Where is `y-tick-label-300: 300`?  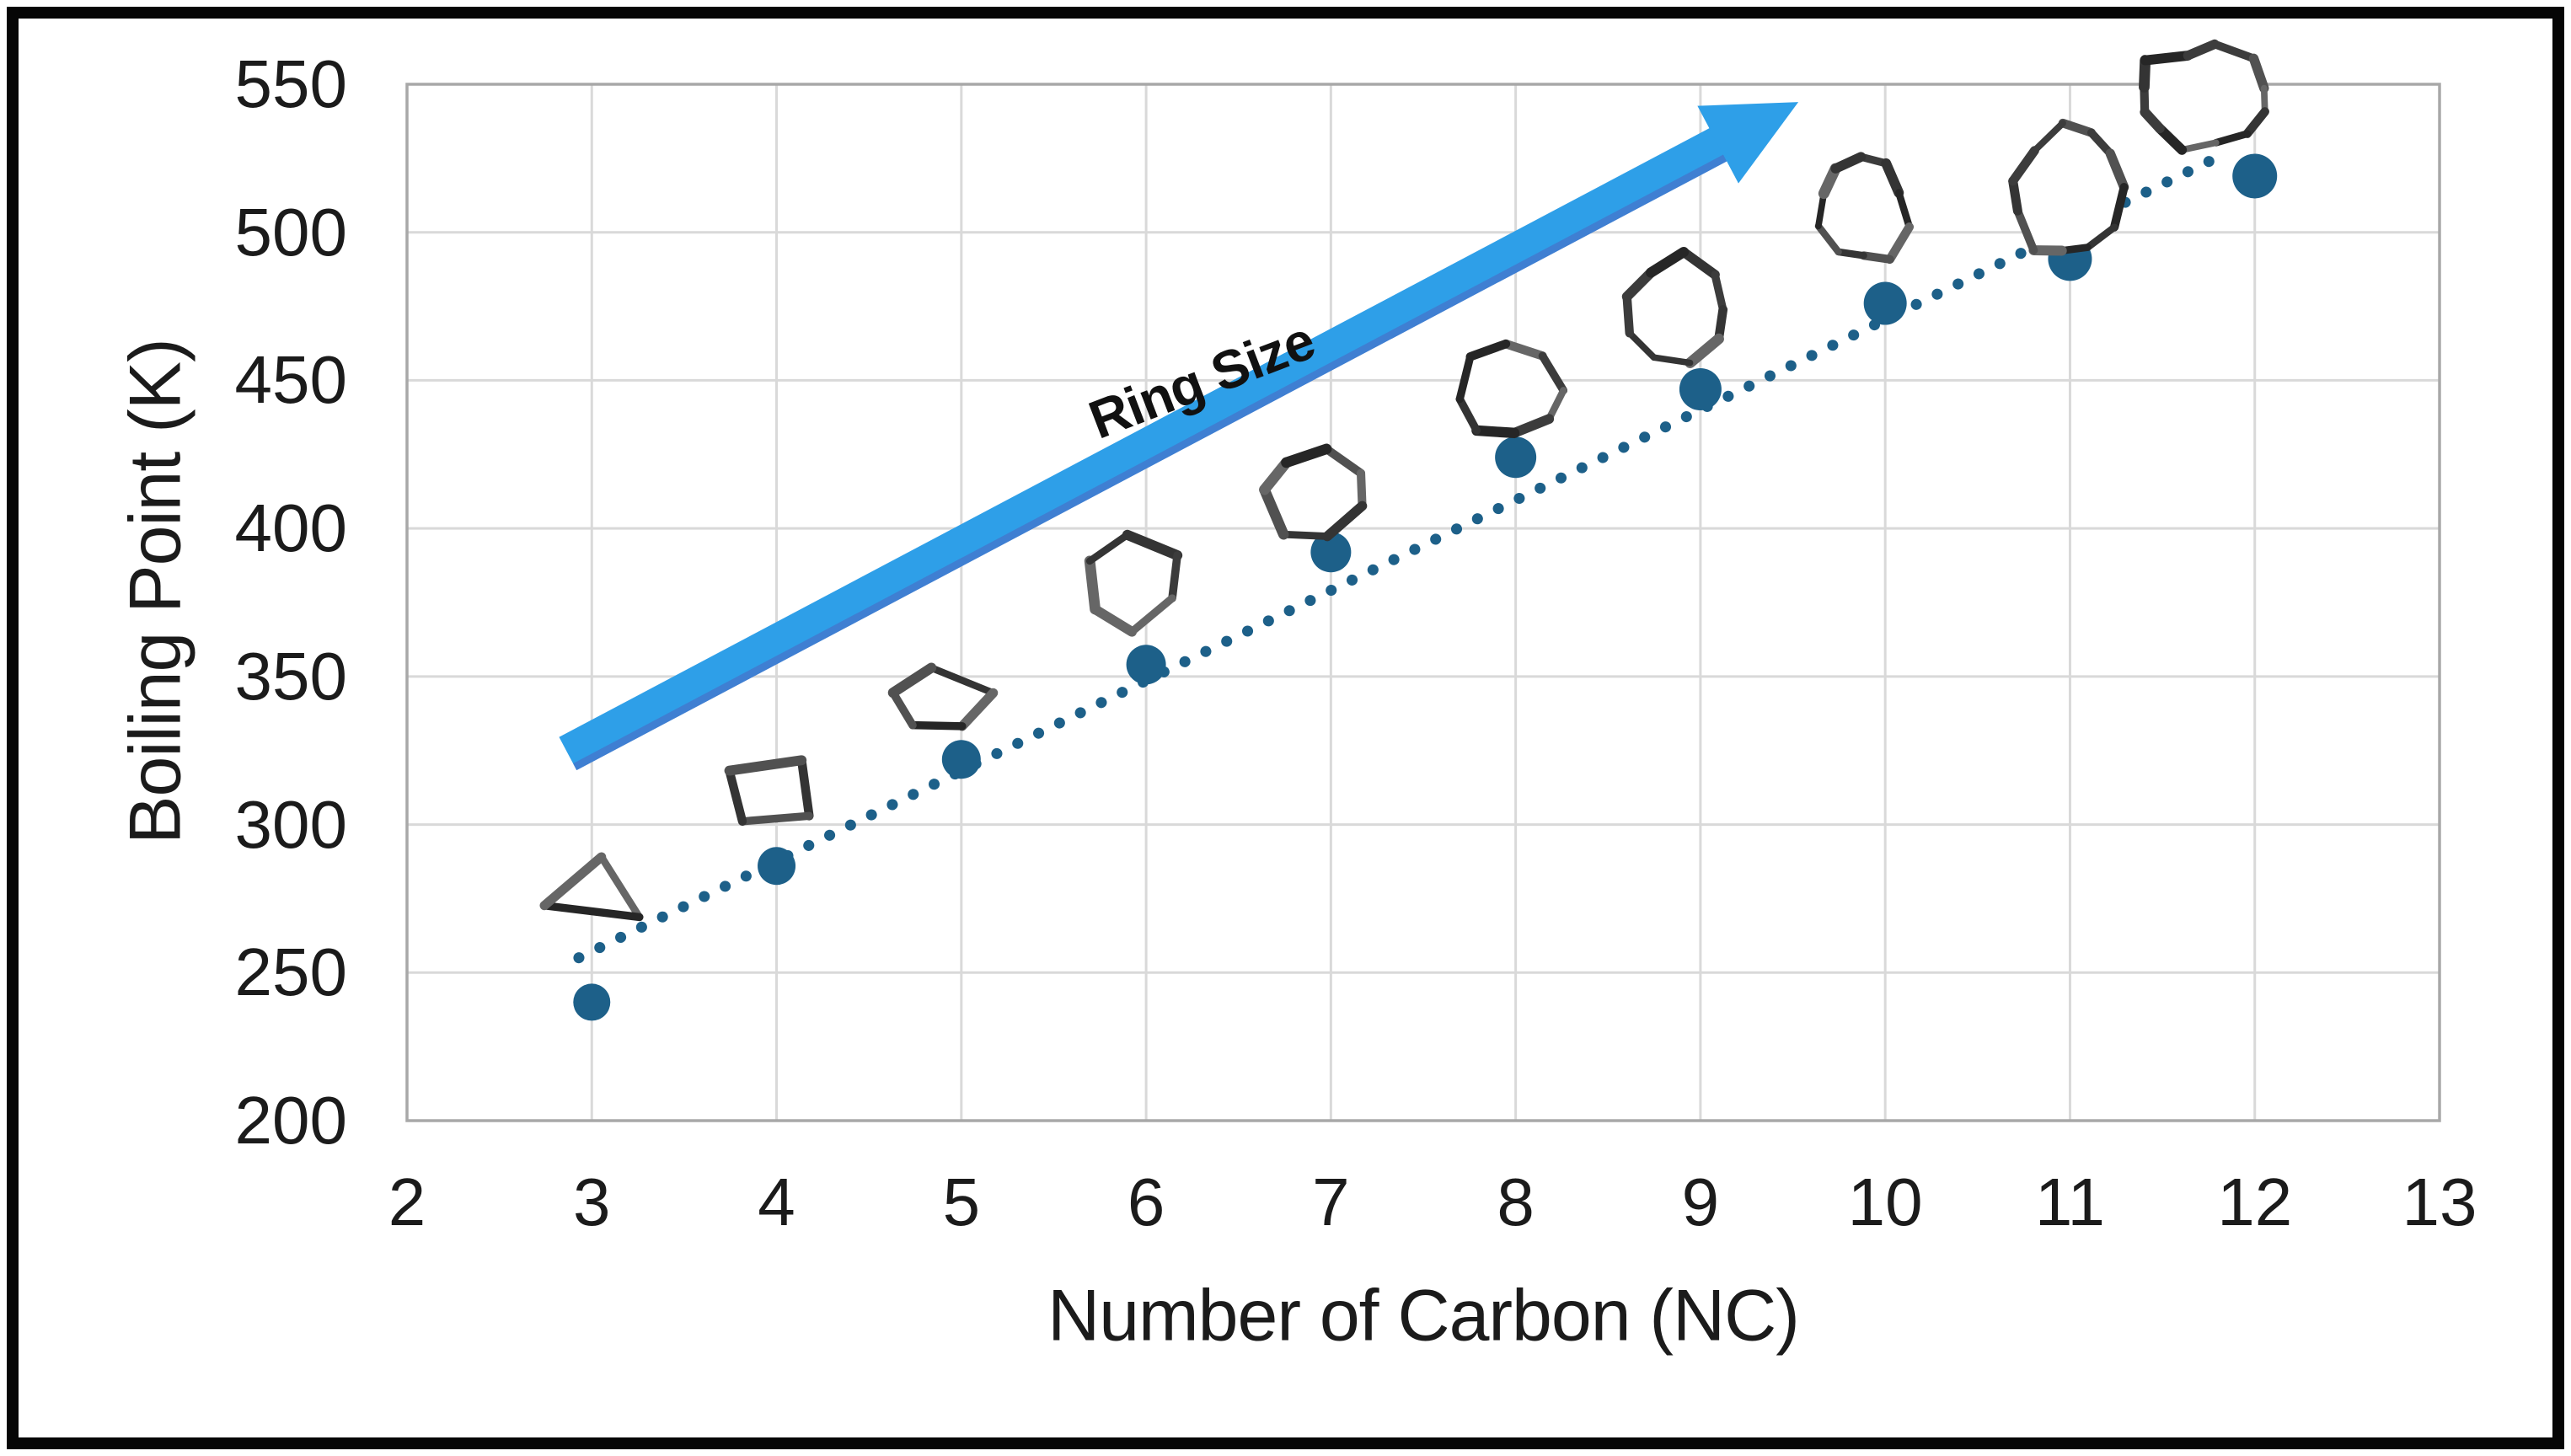
y-tick-label-300: 300 is located at coordinates (290, 824).